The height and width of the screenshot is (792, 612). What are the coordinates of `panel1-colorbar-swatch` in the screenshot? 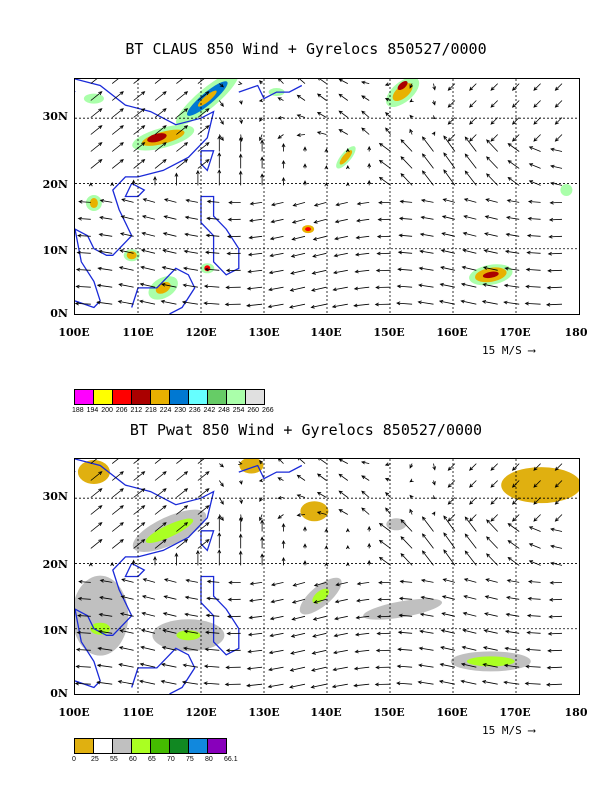 It's located at (103, 397).